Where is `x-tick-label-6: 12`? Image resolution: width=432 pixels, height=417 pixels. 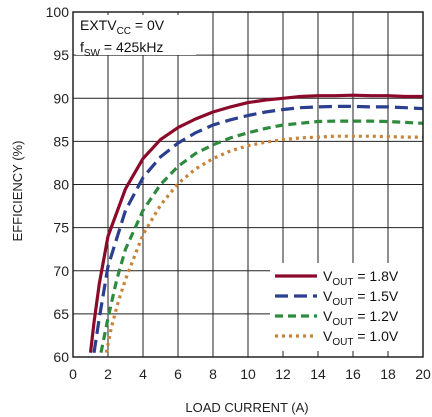
x-tick-label-6: 12 is located at coordinates (283, 374).